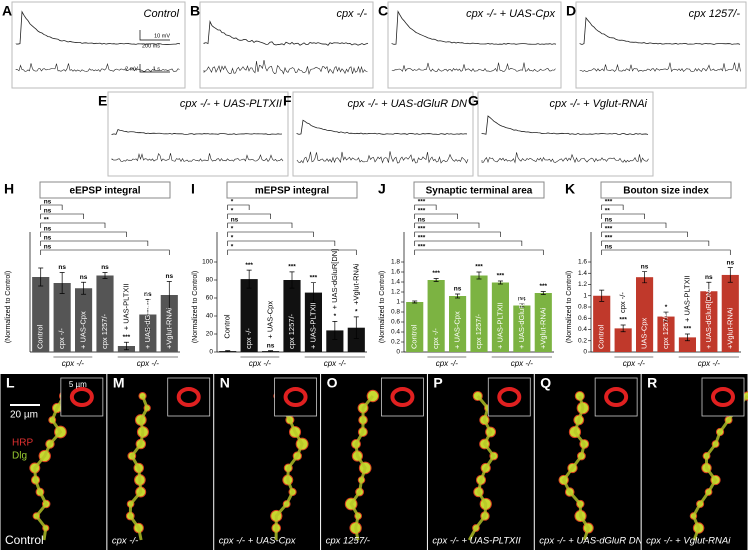 Image resolution: width=748 pixels, height=555 pixels. What do you see at coordinates (195, 11) in the screenshot?
I see `panel-letter: B` at bounding box center [195, 11].